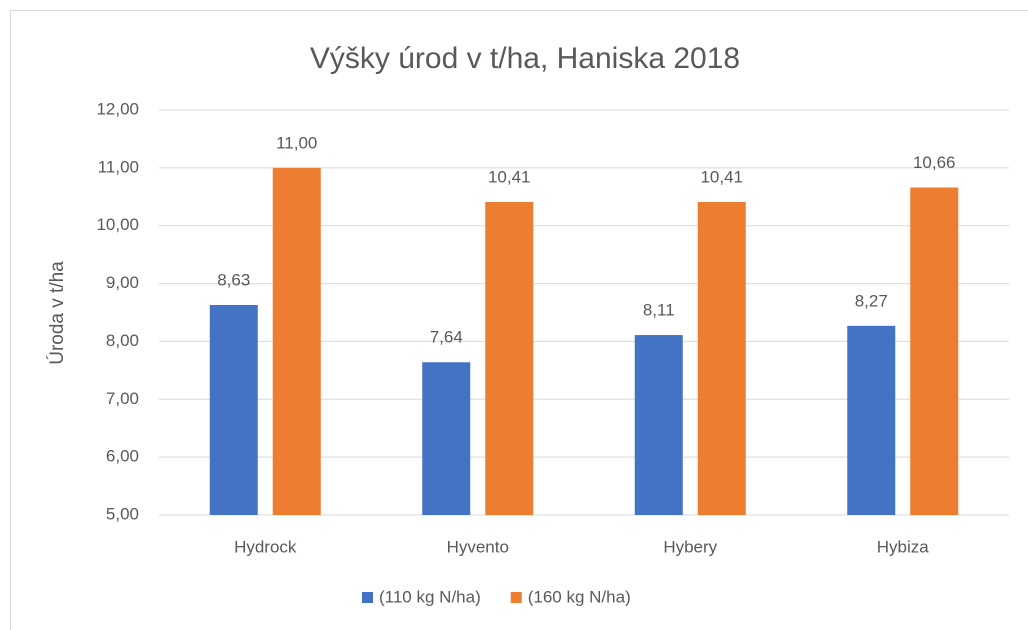  What do you see at coordinates (265, 546) in the screenshot?
I see `x-tick-label: Hydrock` at bounding box center [265, 546].